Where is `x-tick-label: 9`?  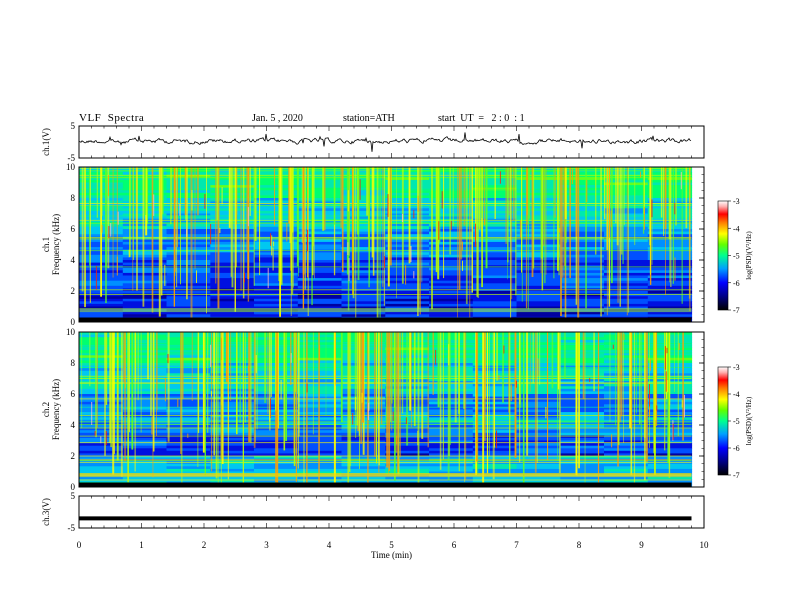
x-tick-label: 9 is located at coordinates (641, 545).